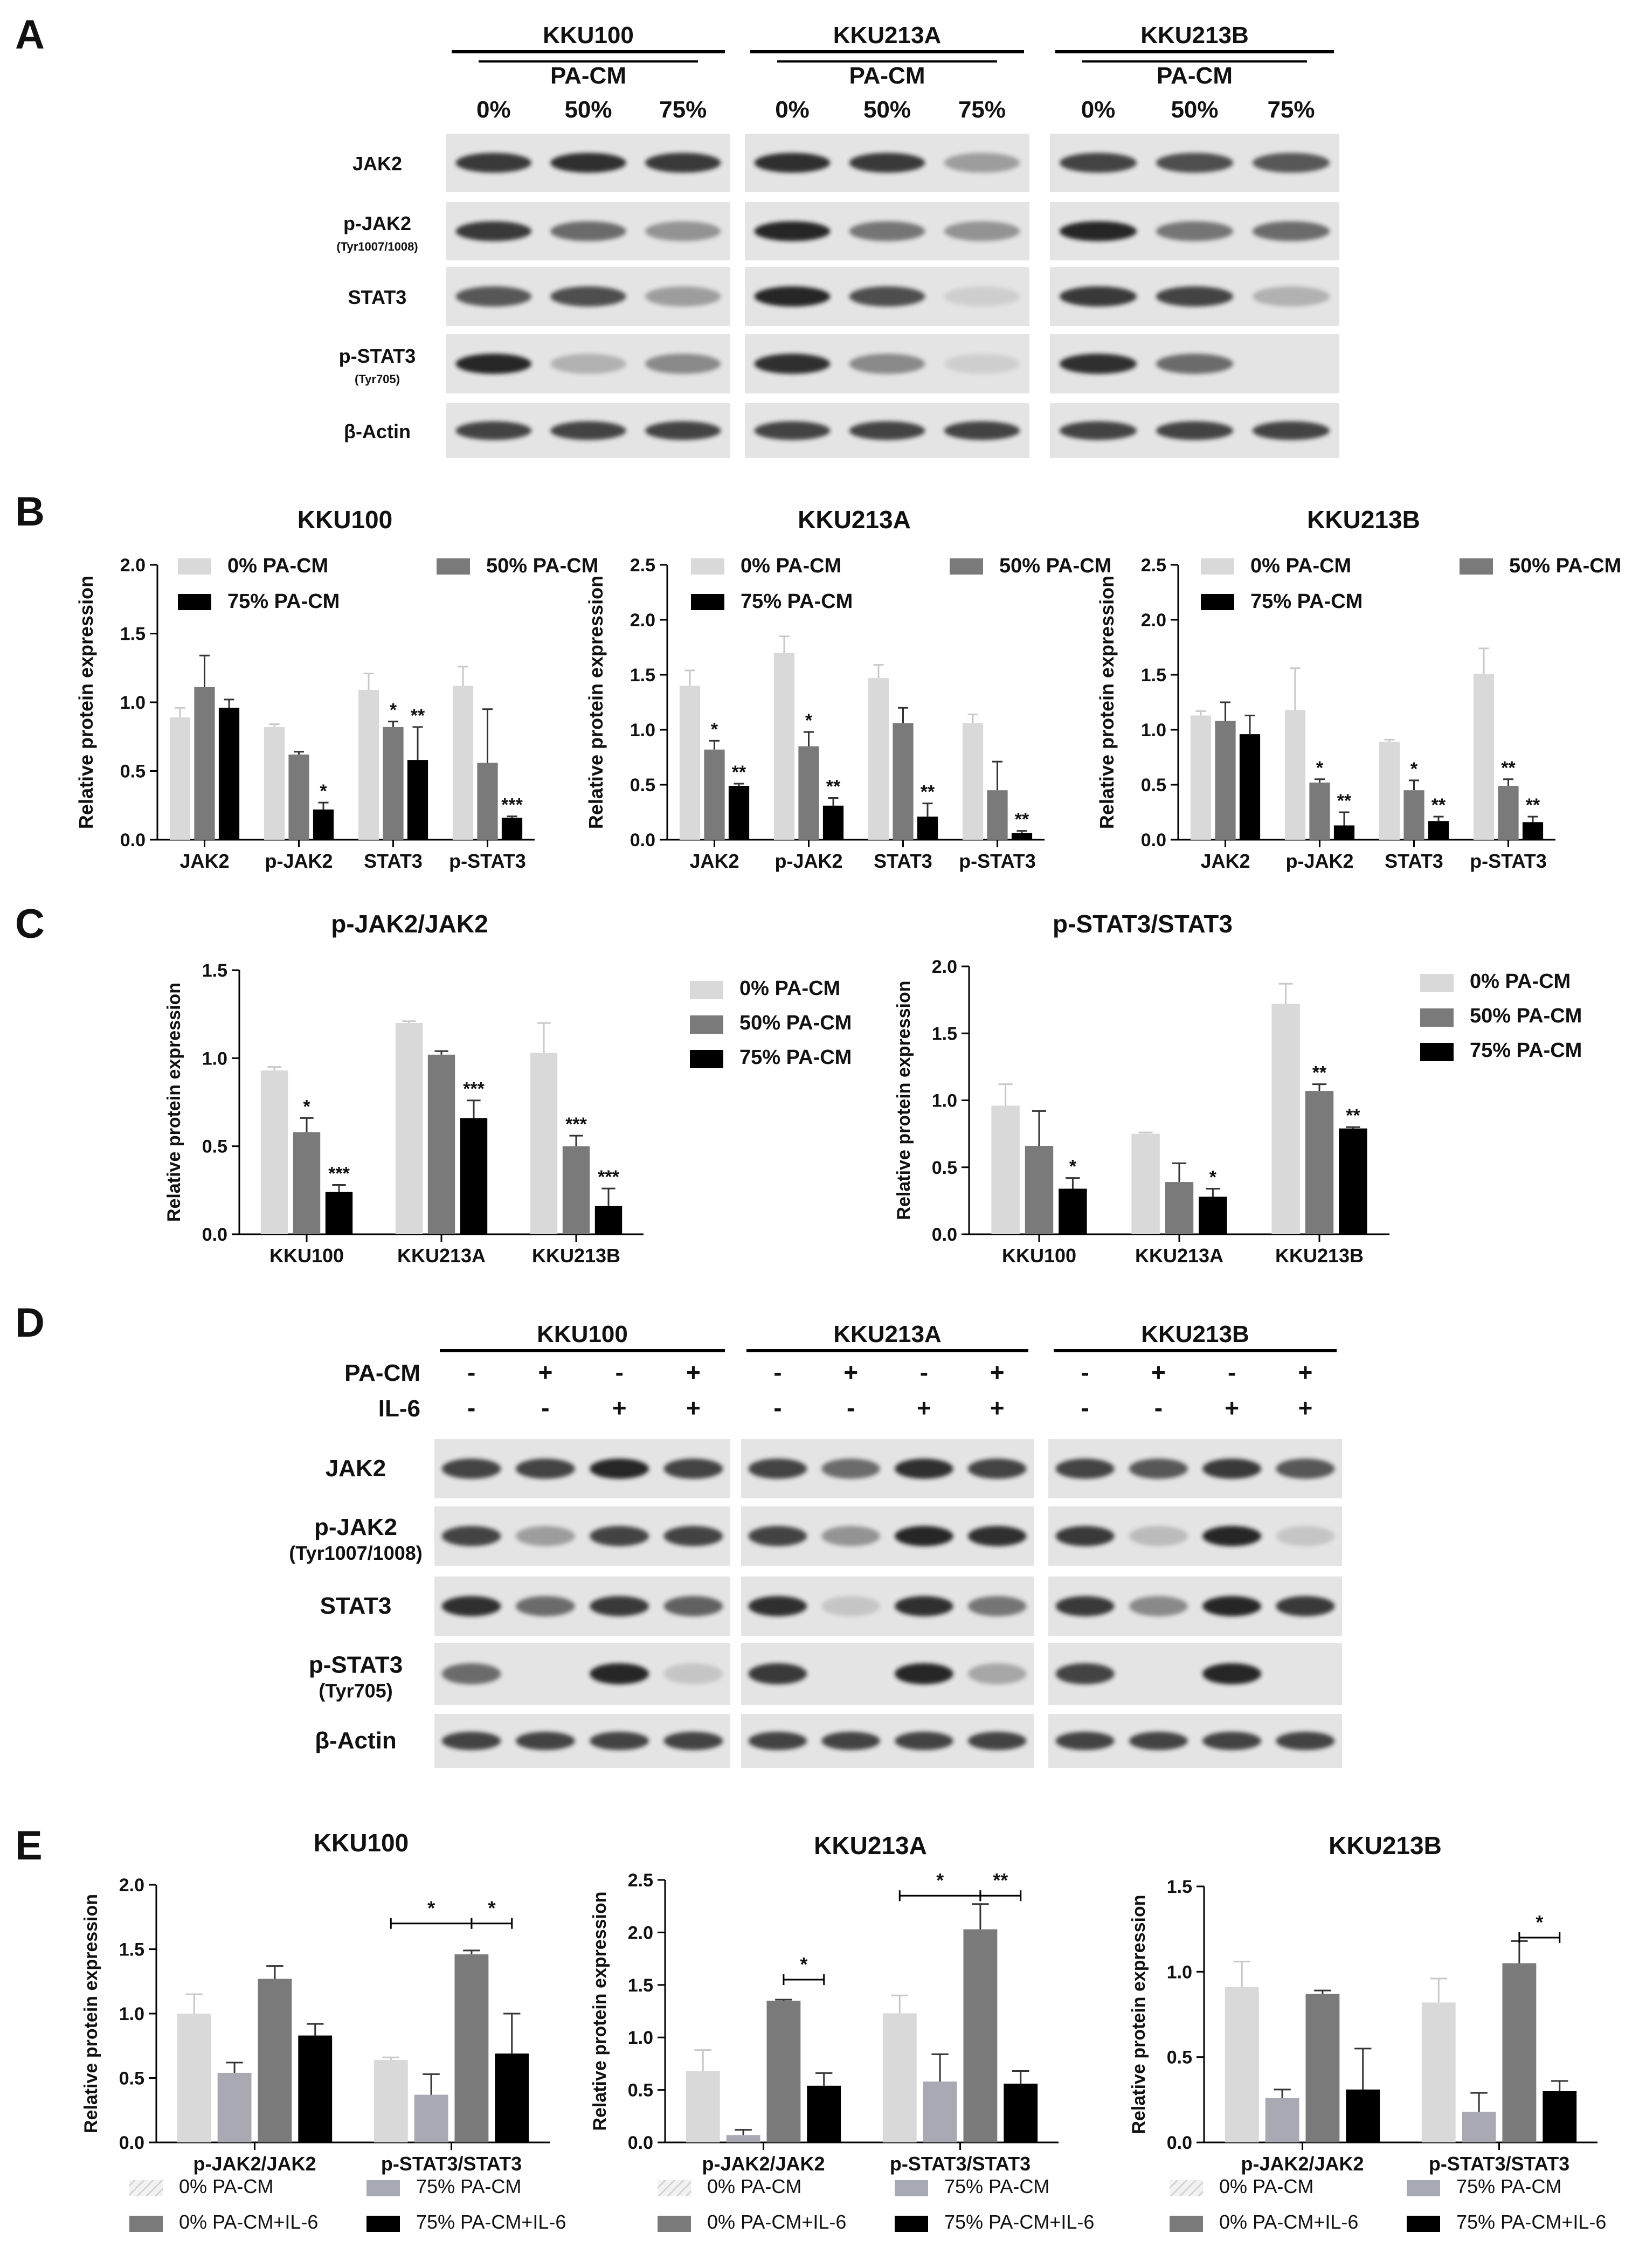 The width and height of the screenshot is (1639, 2268). I want to click on cell-line-header: KKU213B, so click(1194, 35).